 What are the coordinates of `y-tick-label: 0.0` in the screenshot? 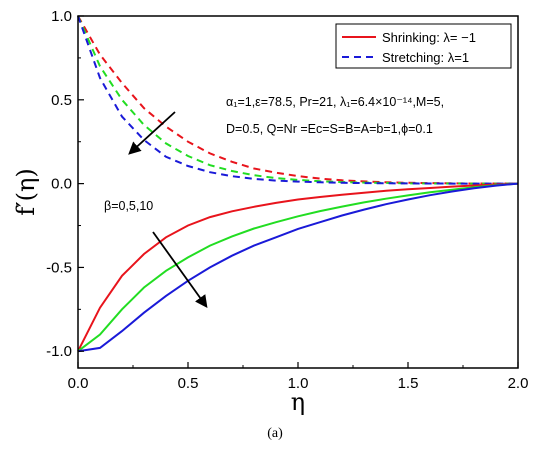 It's located at (61, 184).